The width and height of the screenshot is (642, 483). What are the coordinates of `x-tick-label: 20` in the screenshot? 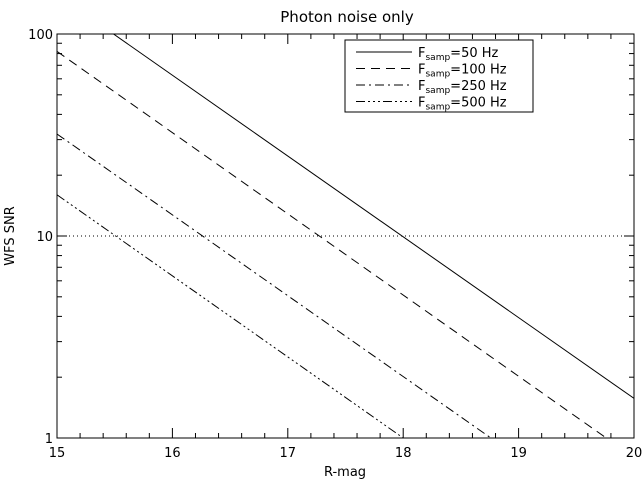 It's located at (634, 453).